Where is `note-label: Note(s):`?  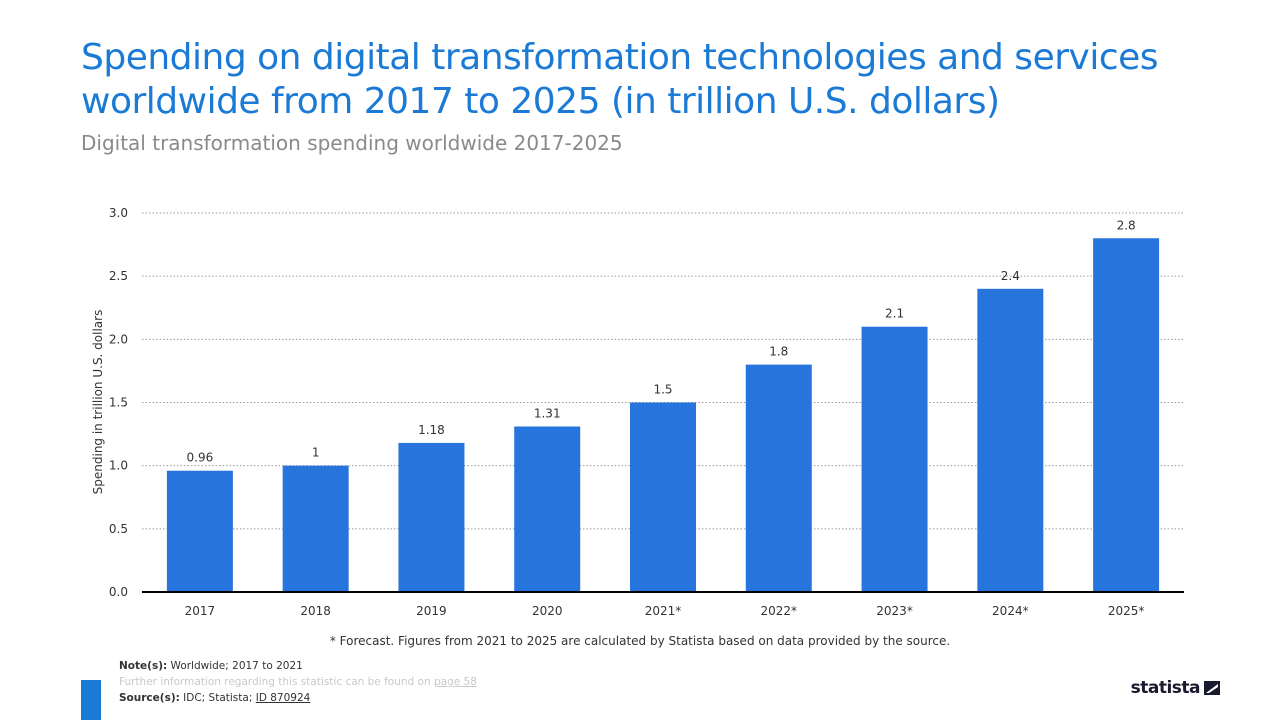
note-label: Note(s): is located at coordinates (143, 666).